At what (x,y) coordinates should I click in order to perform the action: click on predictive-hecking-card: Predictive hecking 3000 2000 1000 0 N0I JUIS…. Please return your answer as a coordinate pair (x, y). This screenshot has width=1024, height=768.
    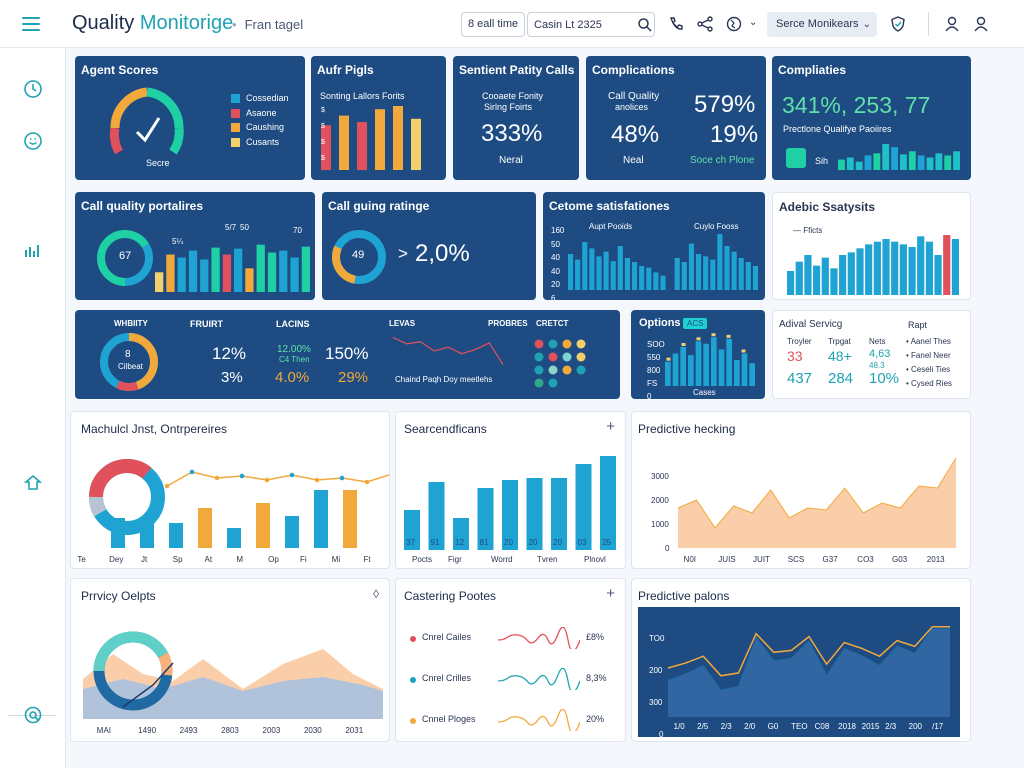
    Looking at the image, I should click on (801, 490).